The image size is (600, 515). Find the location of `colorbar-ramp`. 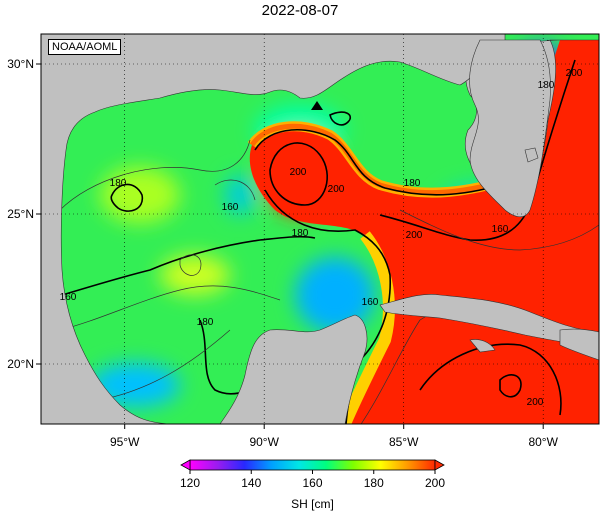

colorbar-ramp is located at coordinates (312, 465).